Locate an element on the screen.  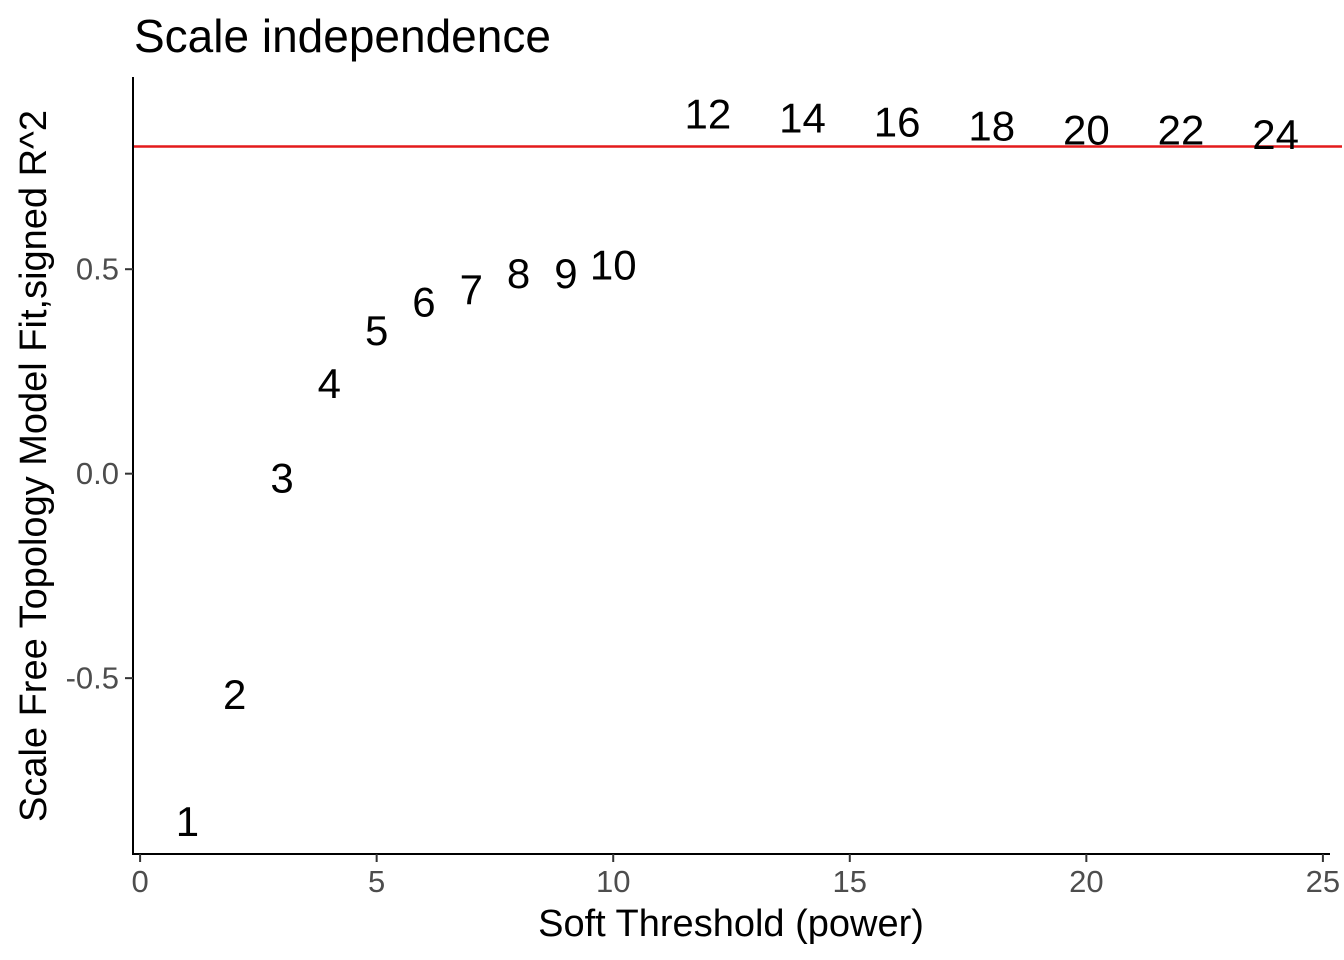
point-label-20: 20 is located at coordinates (1086, 130).